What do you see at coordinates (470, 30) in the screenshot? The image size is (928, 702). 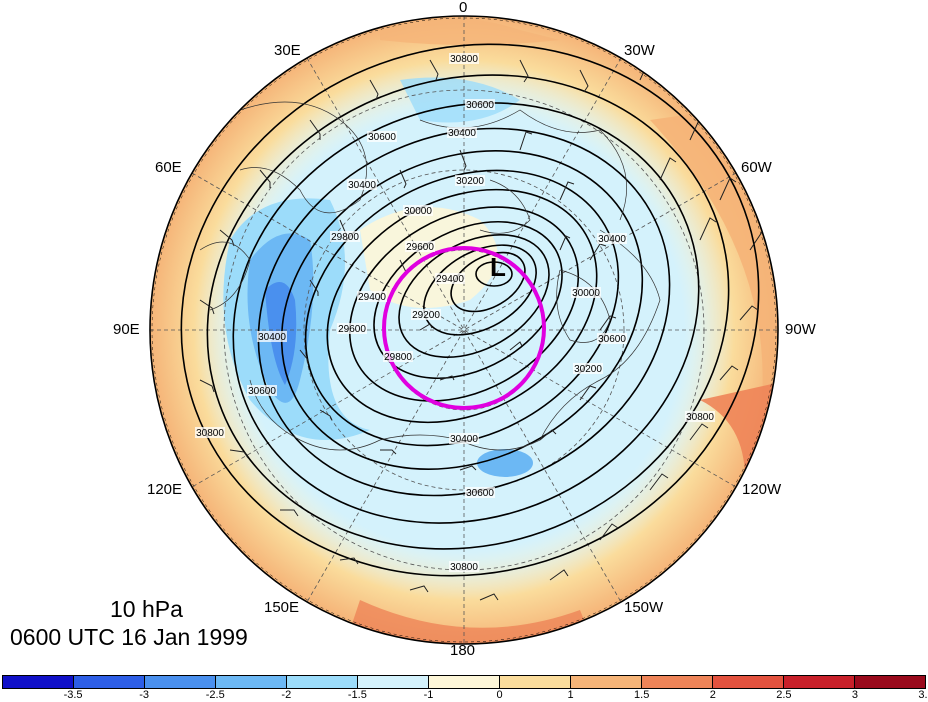 I see `warm-anomaly-north` at bounding box center [470, 30].